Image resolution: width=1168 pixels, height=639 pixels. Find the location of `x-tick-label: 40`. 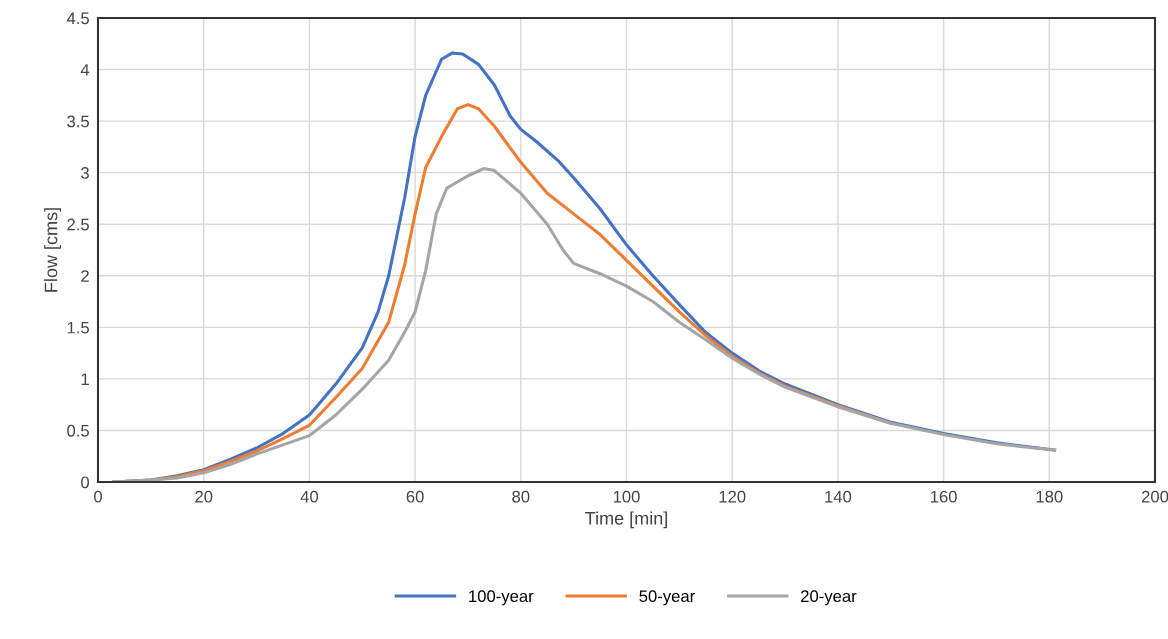

x-tick-label: 40 is located at coordinates (309, 496).